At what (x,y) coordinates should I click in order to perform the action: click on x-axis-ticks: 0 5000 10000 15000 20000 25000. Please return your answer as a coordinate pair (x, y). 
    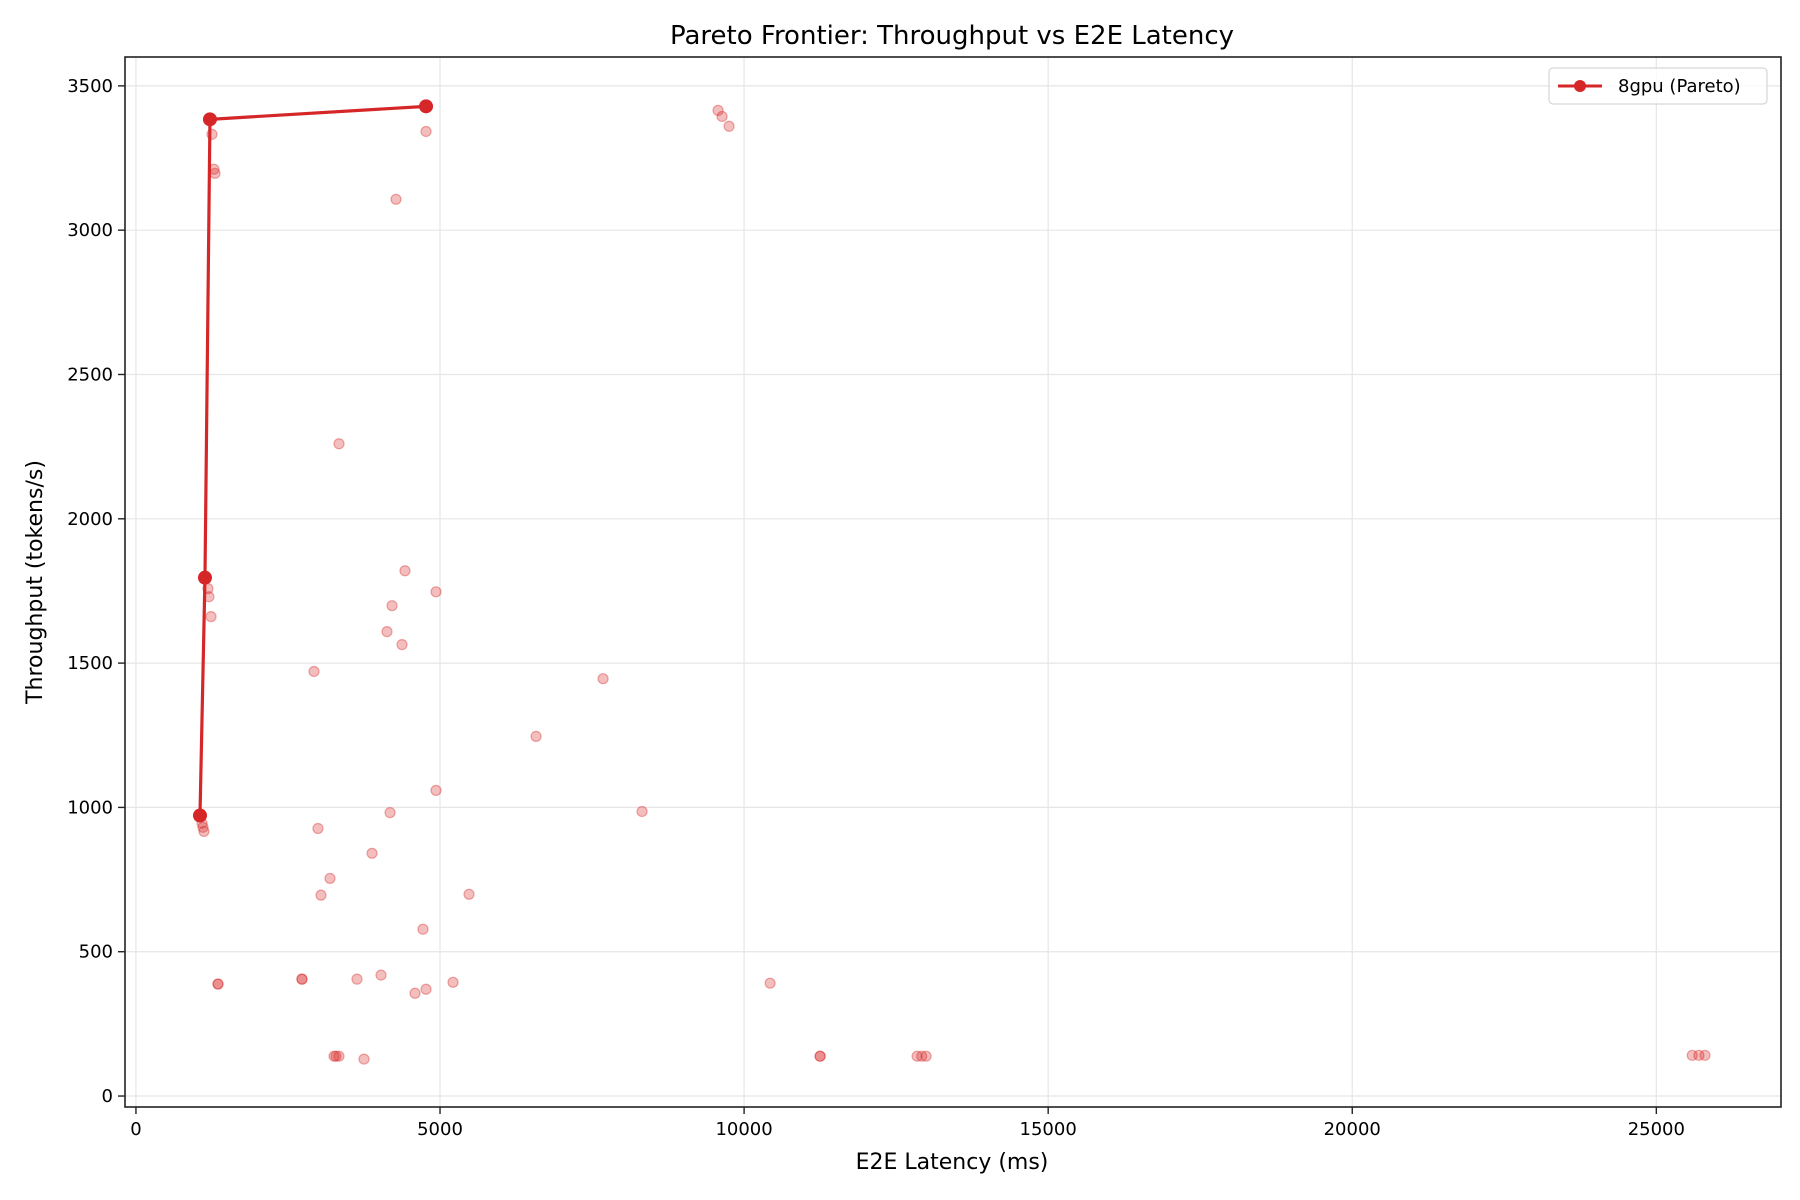
    Looking at the image, I should click on (907, 1123).